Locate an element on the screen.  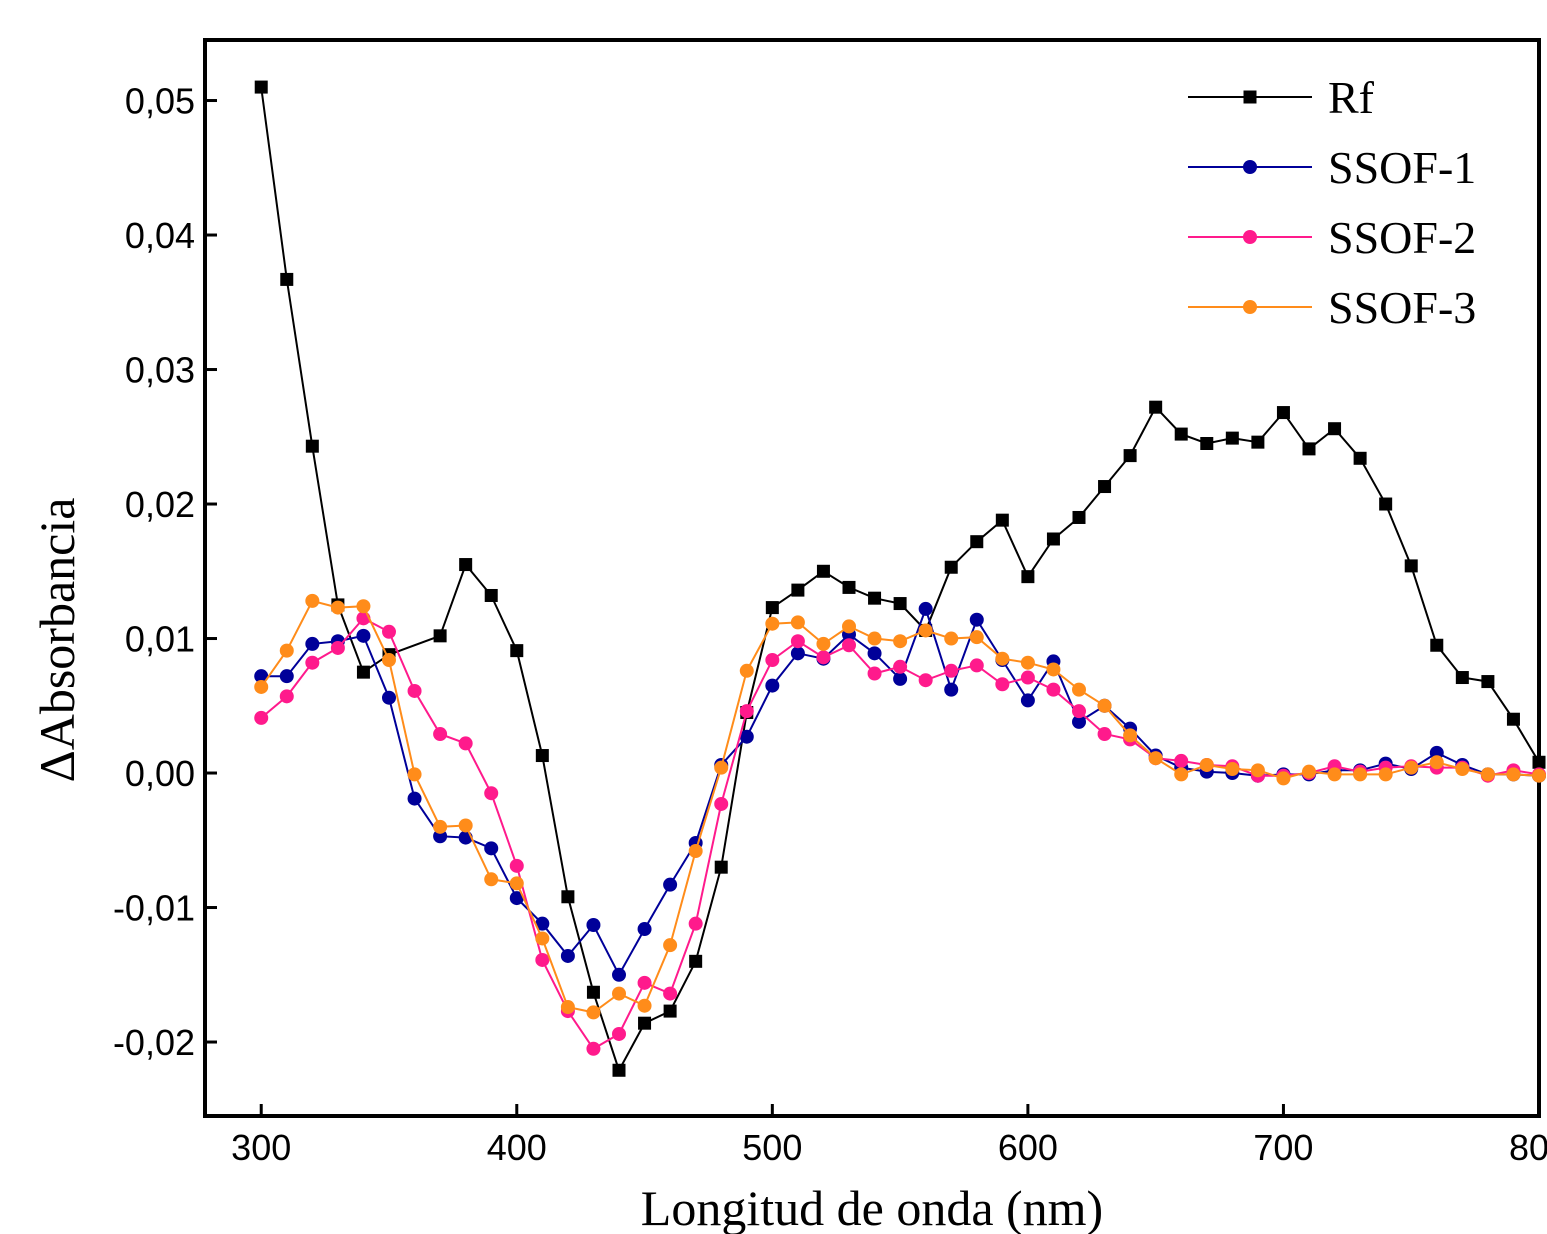
x-tick-label: 800 is located at coordinates (1528, 1147).